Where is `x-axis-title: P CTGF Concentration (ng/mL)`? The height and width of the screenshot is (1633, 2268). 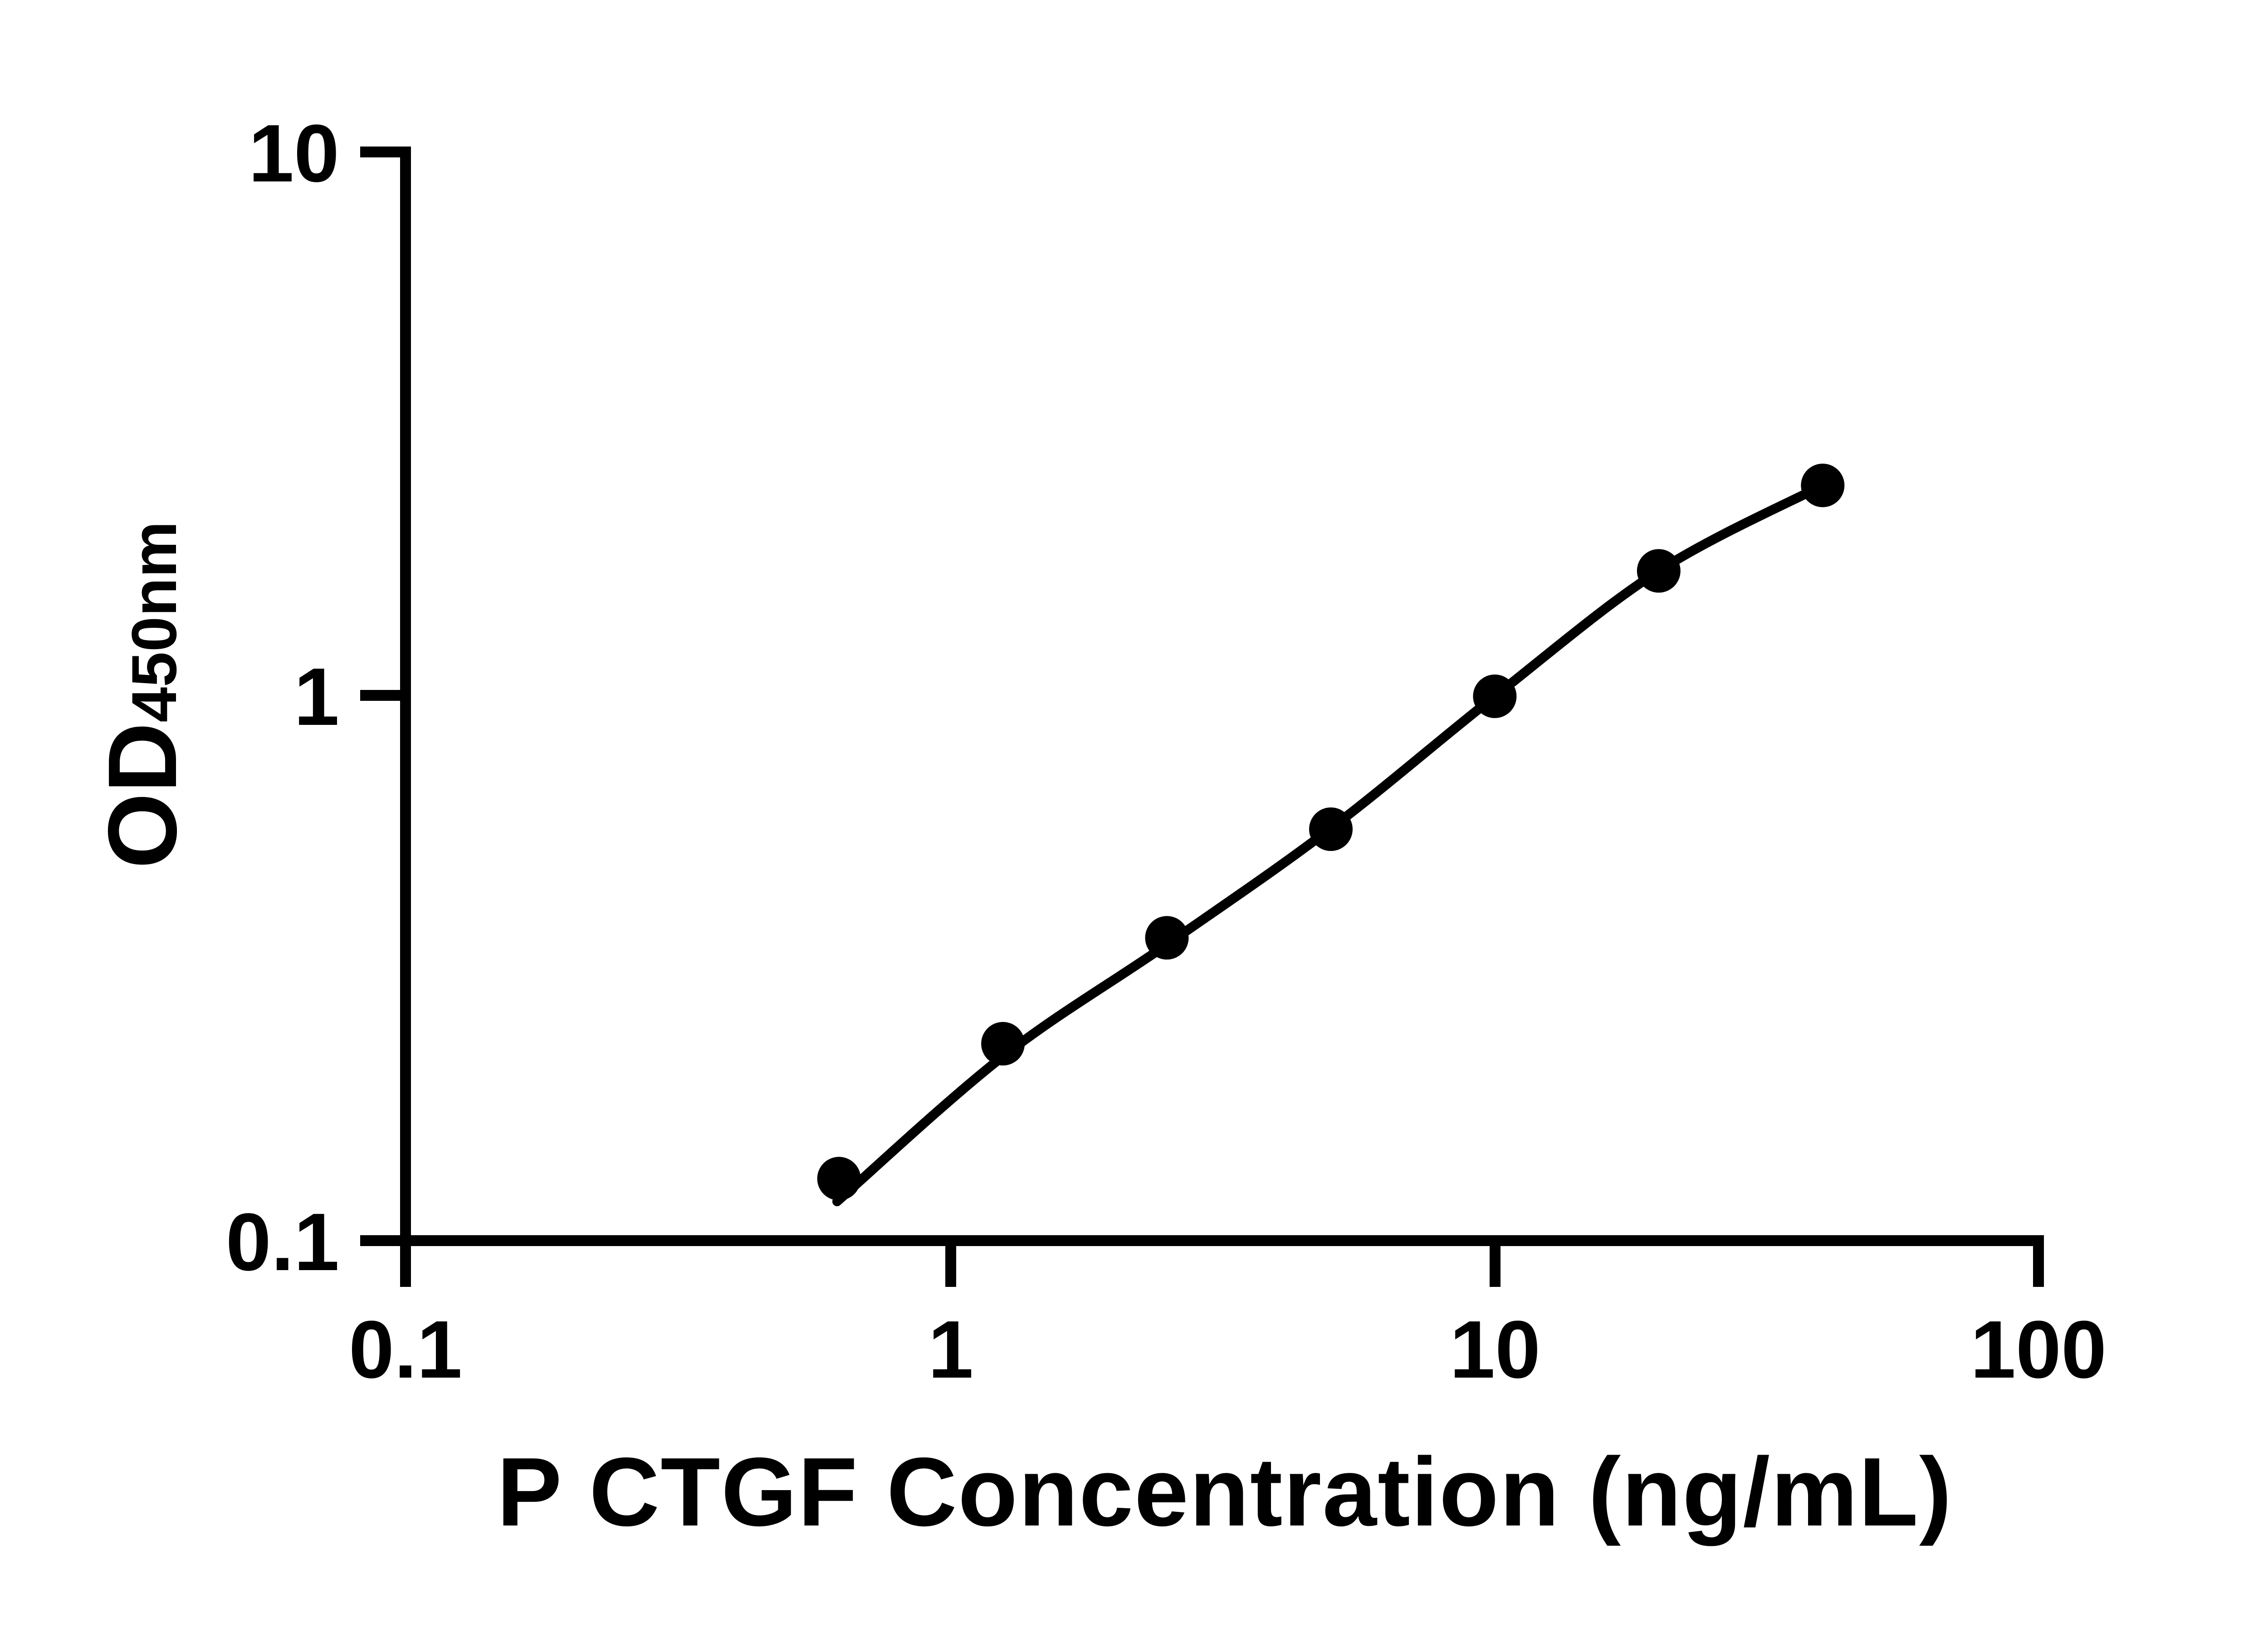 x-axis-title: P CTGF Concentration (ng/mL) is located at coordinates (1224, 1491).